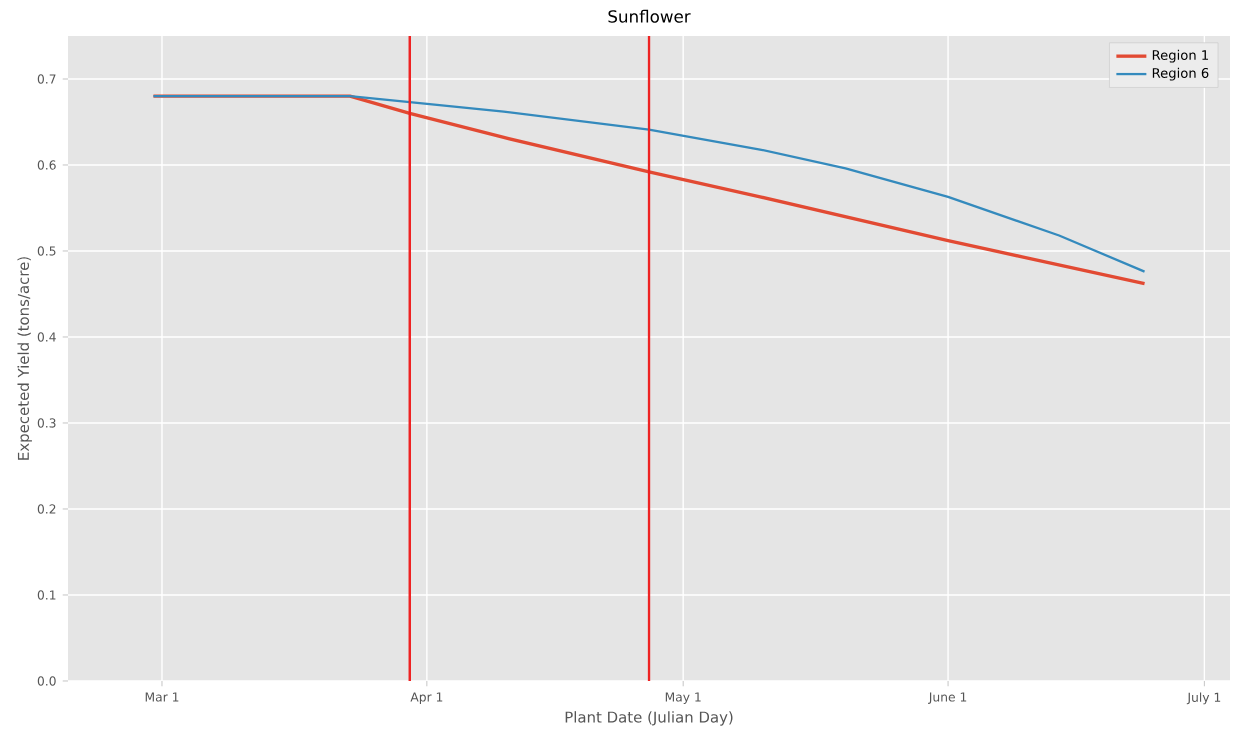  I want to click on x-tick-label: July 1, so click(1203, 698).